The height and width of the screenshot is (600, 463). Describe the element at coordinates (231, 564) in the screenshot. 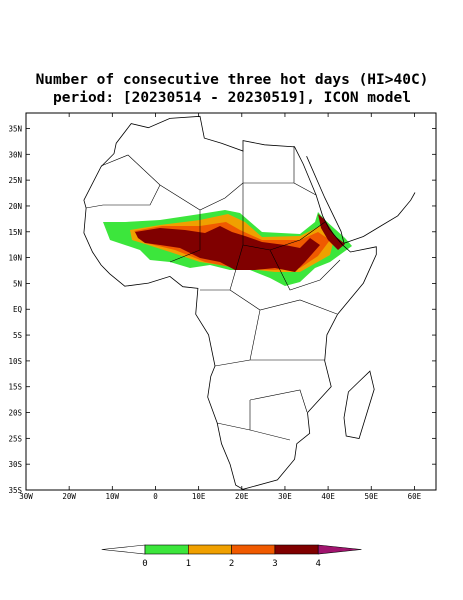

I see `colorbar-label: 2` at that location.